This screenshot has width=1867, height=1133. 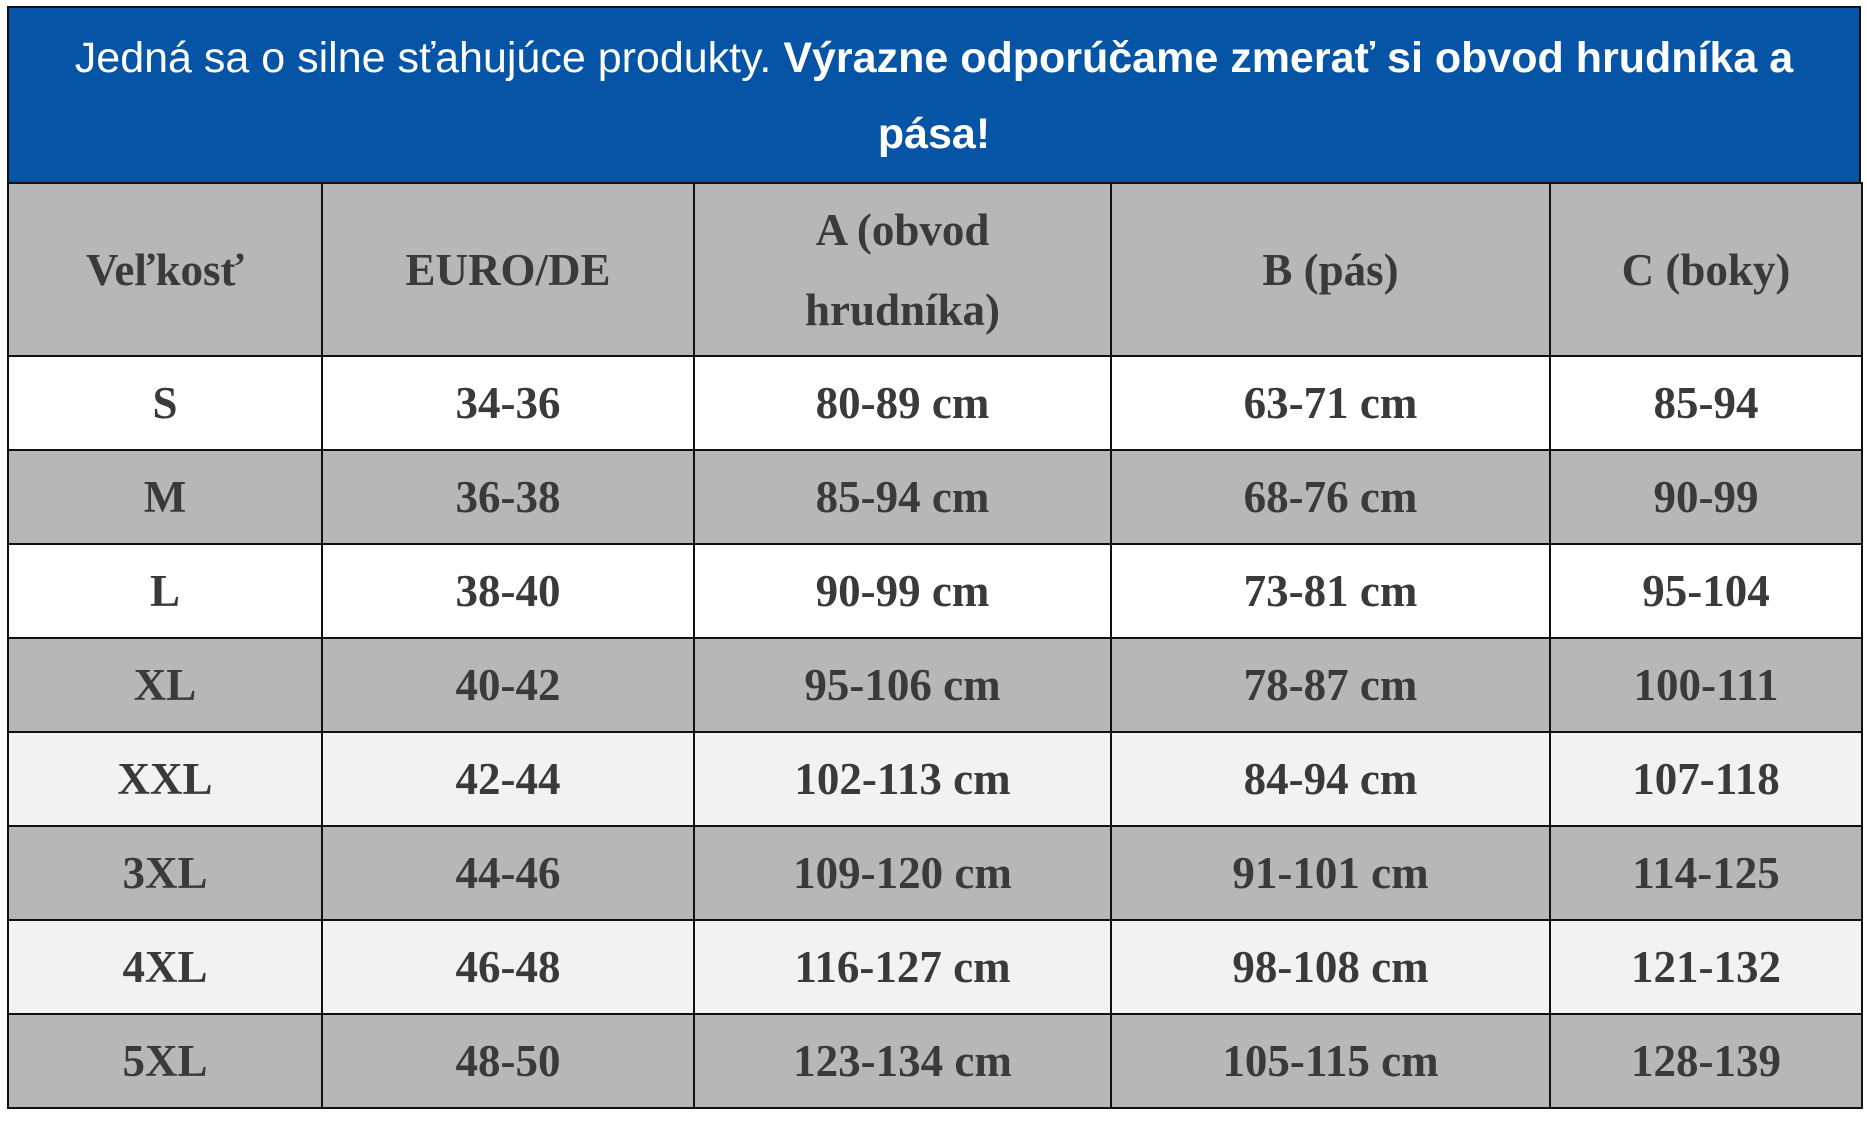 What do you see at coordinates (1706, 779) in the screenshot?
I see `table-cell: 107-118` at bounding box center [1706, 779].